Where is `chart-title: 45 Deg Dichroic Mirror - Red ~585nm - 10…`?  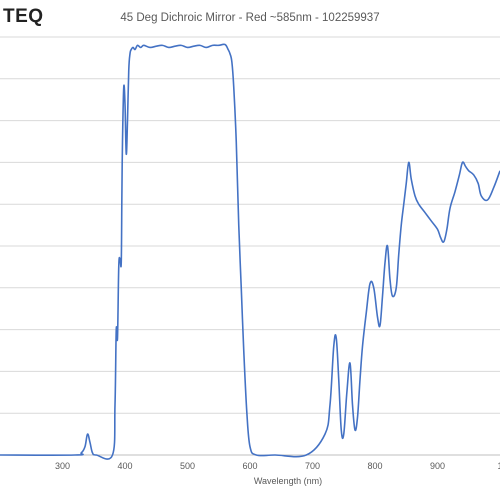
chart-title: 45 Deg Dichroic Mirror - Red ~585nm - 10… is located at coordinates (250, 18).